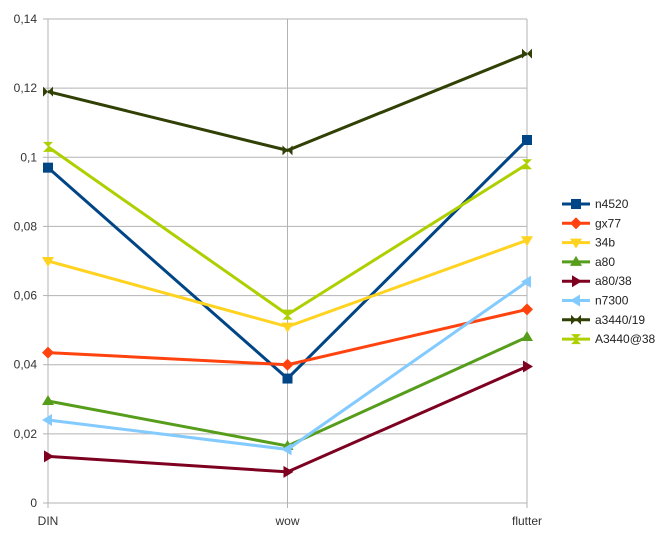  Describe the element at coordinates (287, 337) in the screenshot. I see `series-gx77` at that location.